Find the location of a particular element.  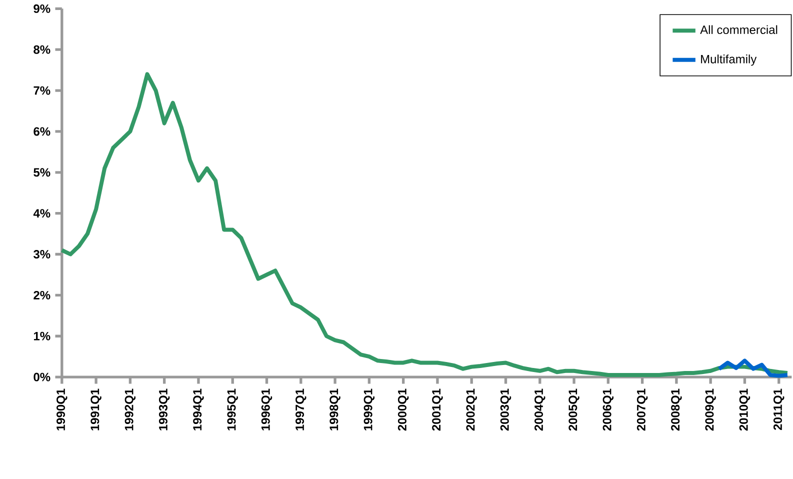

y-tick-label: 7% is located at coordinates (42, 90).